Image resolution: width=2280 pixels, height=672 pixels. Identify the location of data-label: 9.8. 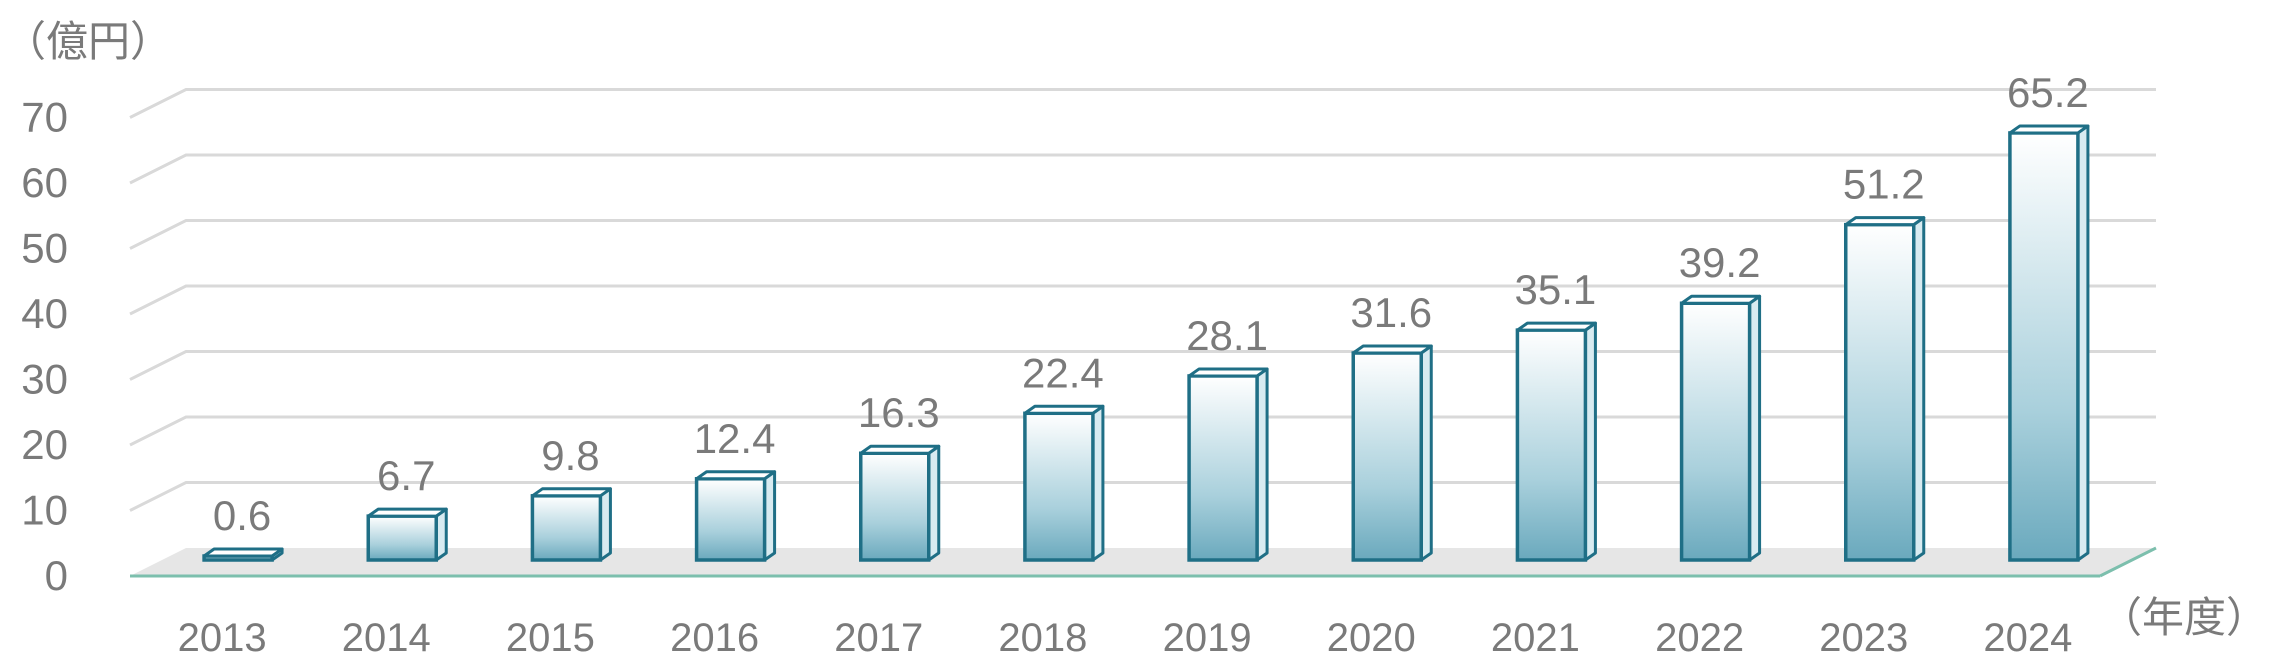
(570, 455).